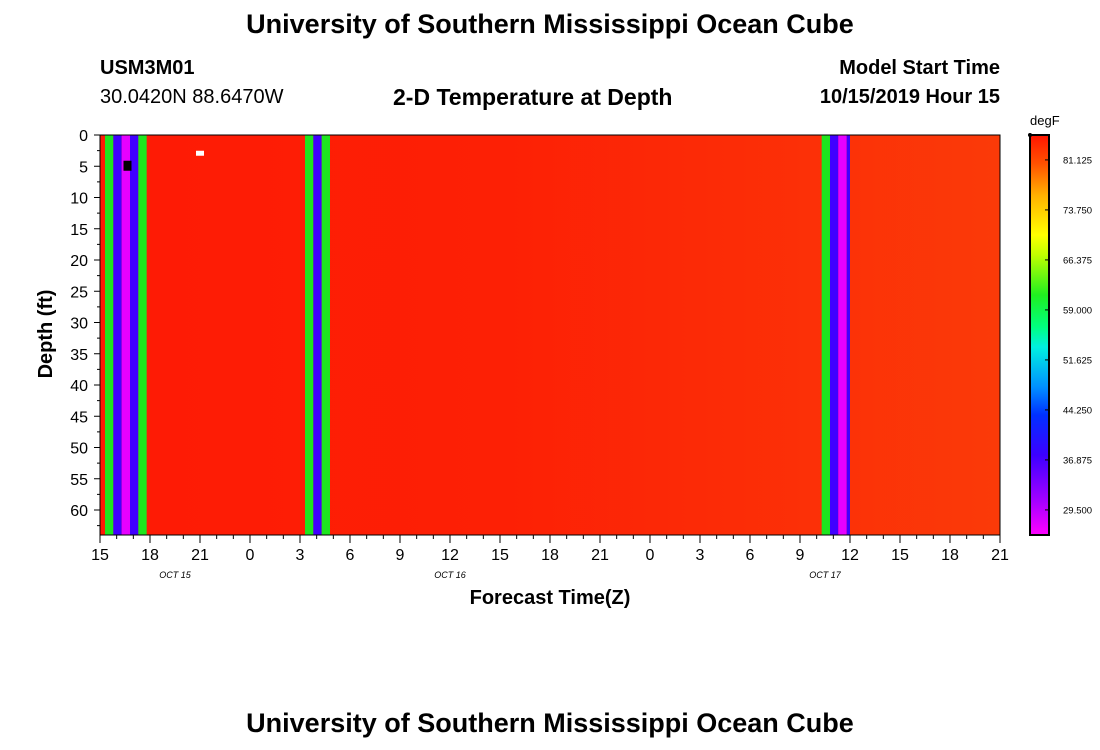 Image resolution: width=1100 pixels, height=750 pixels. What do you see at coordinates (79, 449) in the screenshot?
I see `y-tick-label: 50` at bounding box center [79, 449].